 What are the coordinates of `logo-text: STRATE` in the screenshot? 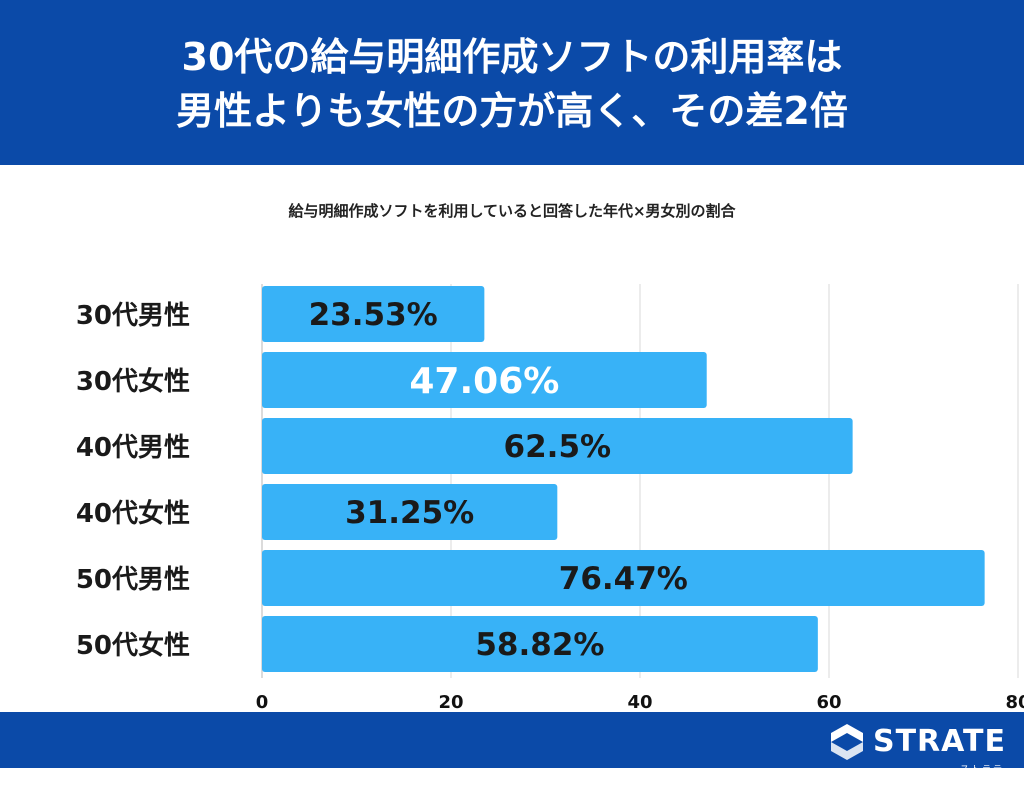 It's located at (939, 741).